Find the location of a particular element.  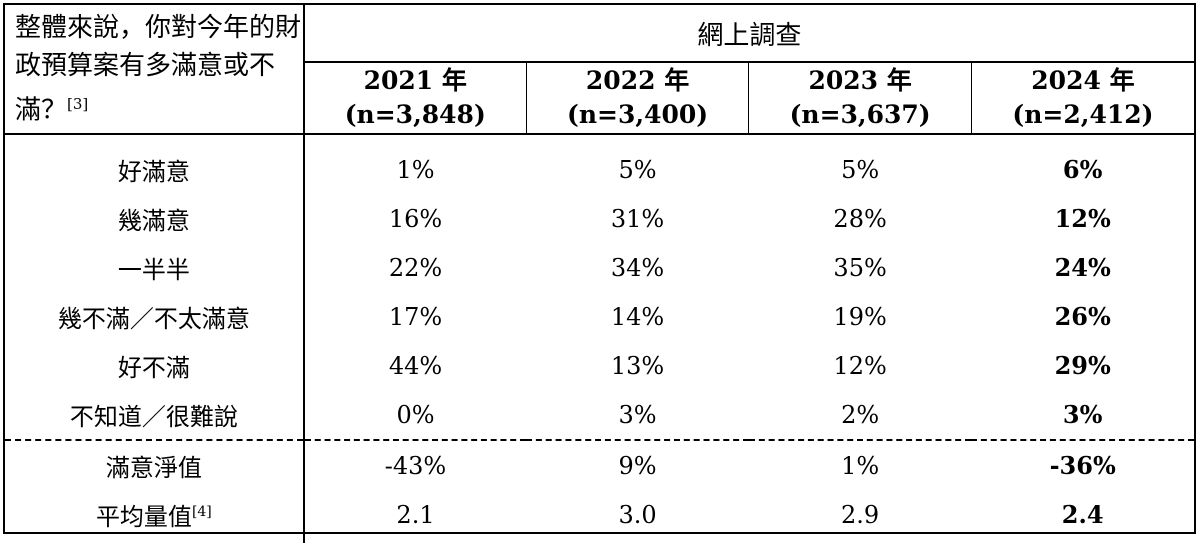

year-label: 2024 年 is located at coordinates (1083, 80).